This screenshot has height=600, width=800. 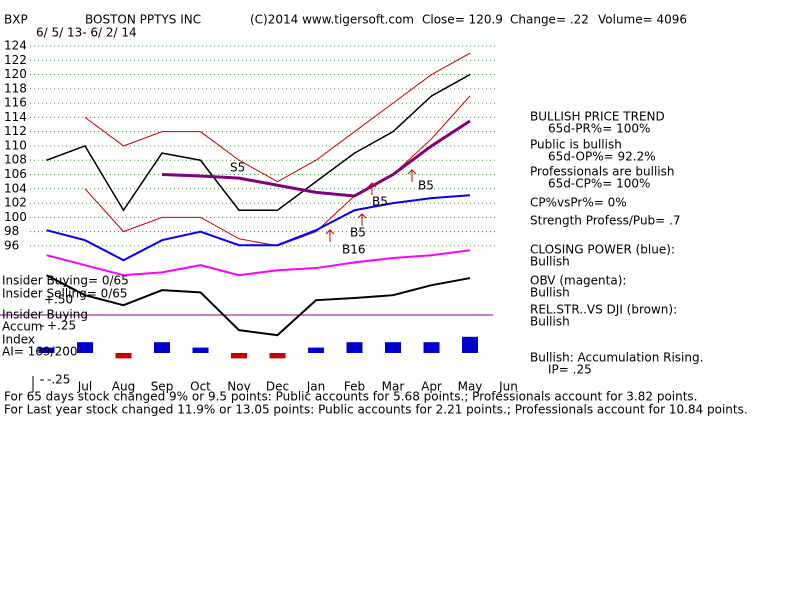 I want to click on x-tick-label: Mar, so click(x=393, y=387).